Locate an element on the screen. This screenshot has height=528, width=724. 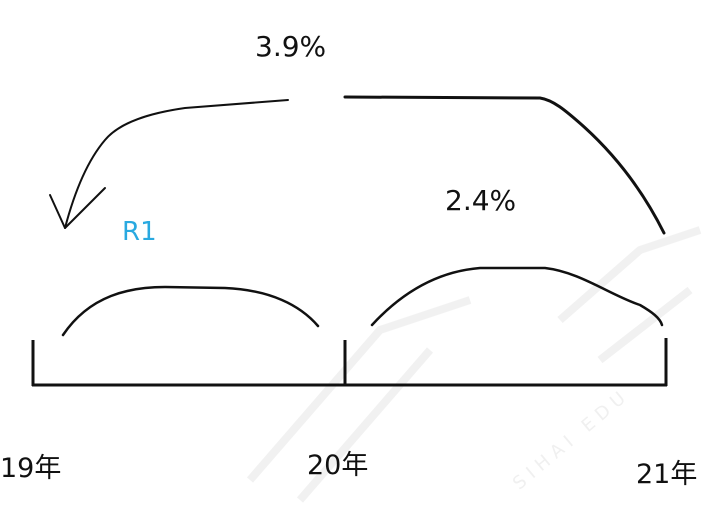
arc-21-to-19-right is located at coordinates (504, 165).